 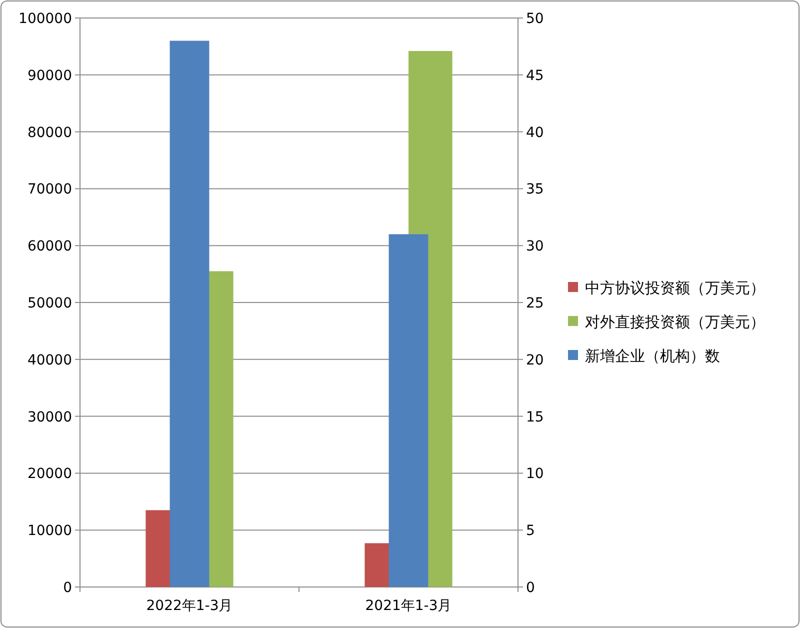 What do you see at coordinates (49, 474) in the screenshot?
I see `y-tick-label: 20000` at bounding box center [49, 474].